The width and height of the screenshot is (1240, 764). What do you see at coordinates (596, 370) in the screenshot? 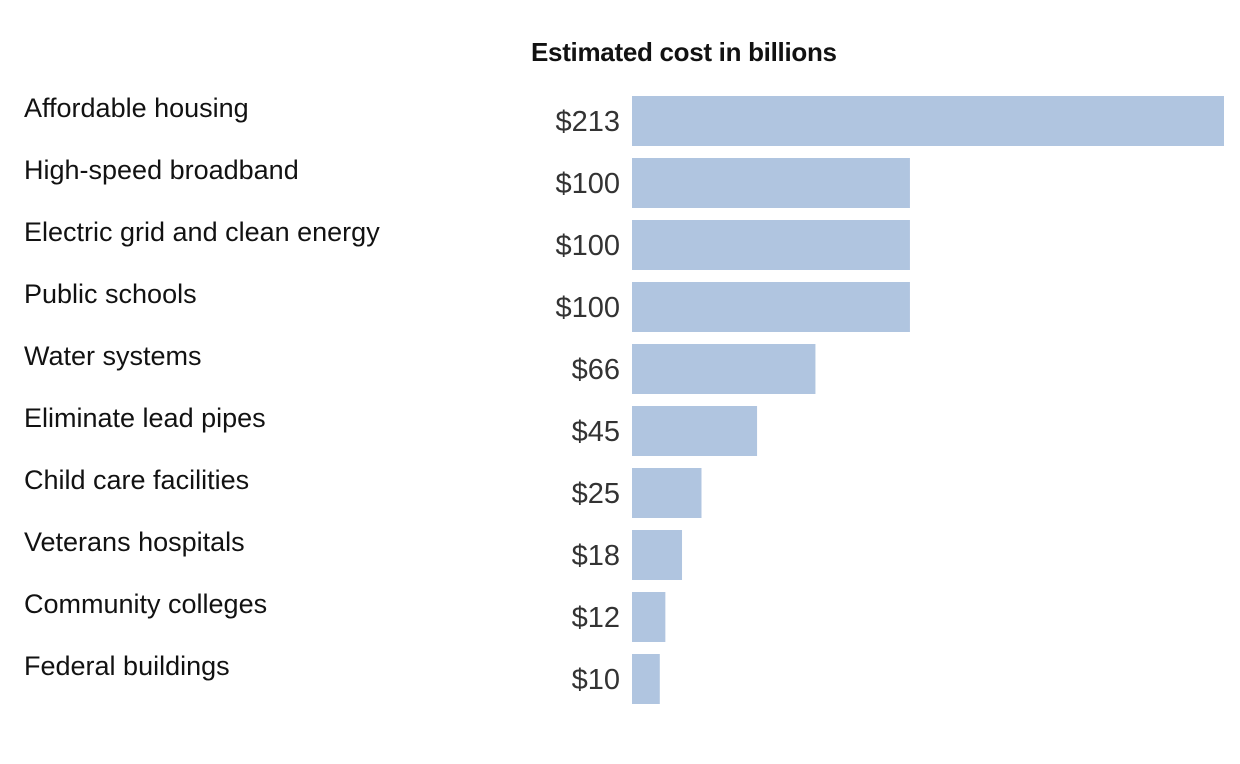
I see `value-label: $66` at bounding box center [596, 370].